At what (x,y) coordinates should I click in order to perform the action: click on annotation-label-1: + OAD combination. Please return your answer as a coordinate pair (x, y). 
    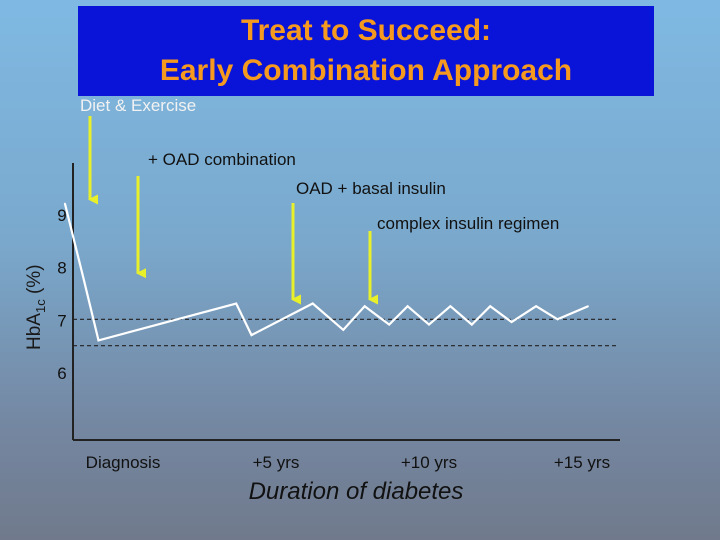
    Looking at the image, I should click on (222, 159).